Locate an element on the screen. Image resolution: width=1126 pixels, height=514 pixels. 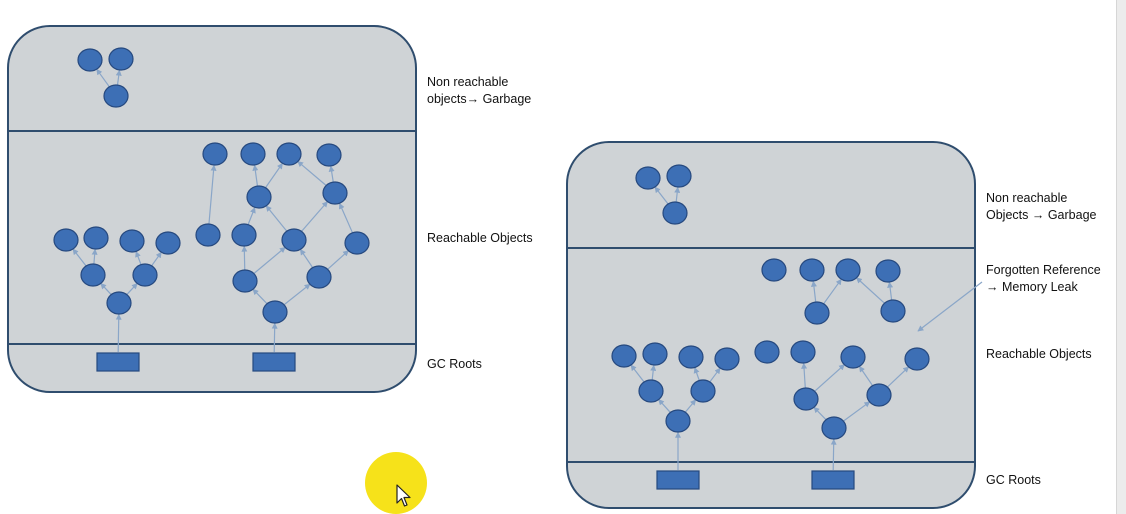
left-reachable-label: Reachable Objects is located at coordinates (480, 238).